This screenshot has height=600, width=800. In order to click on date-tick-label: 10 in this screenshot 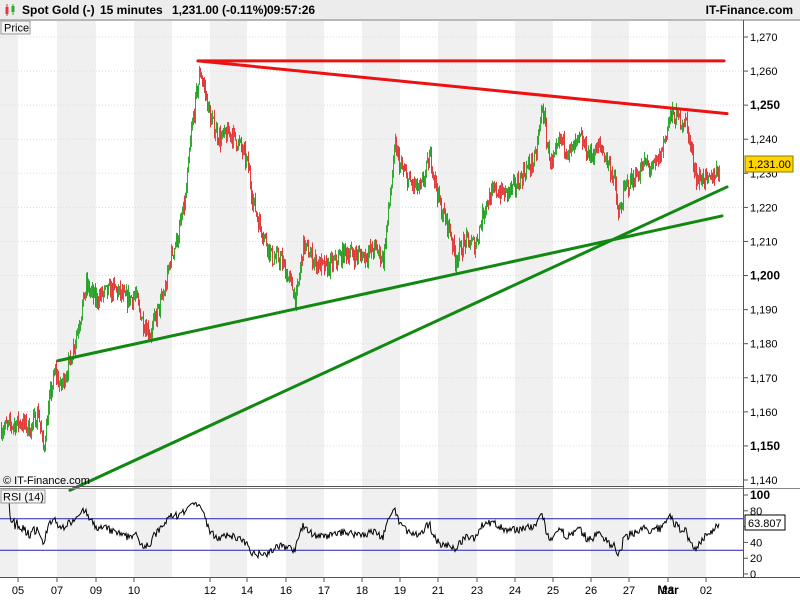, I will do `click(134, 591)`.